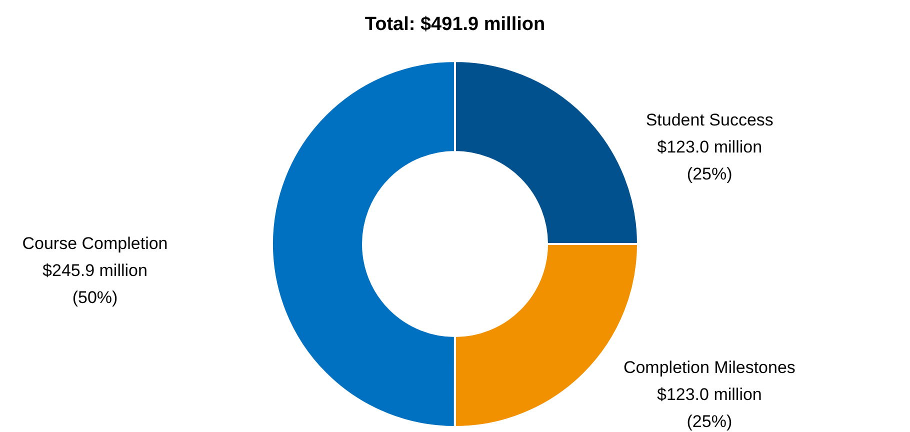 The width and height of the screenshot is (910, 432). What do you see at coordinates (95, 297) in the screenshot?
I see `text: (50%)` at bounding box center [95, 297].